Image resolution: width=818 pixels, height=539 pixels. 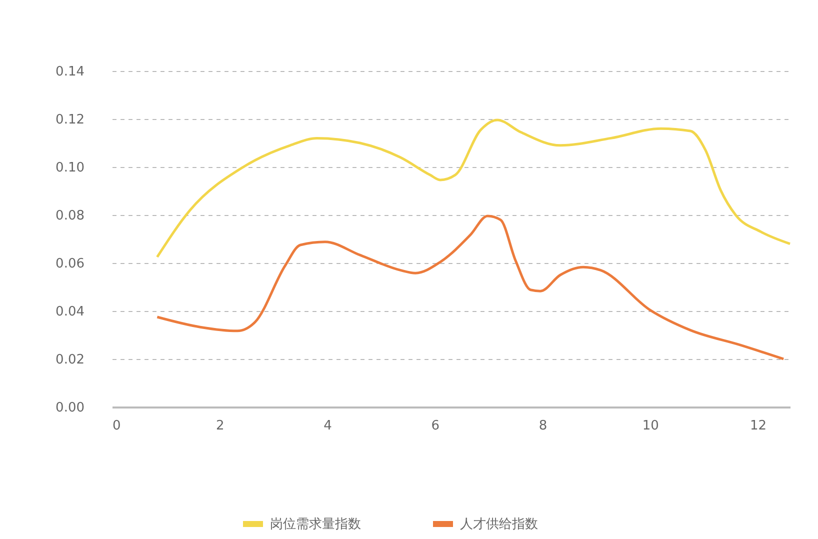 What do you see at coordinates (435, 426) in the screenshot?
I see `x-tick-label: 6` at bounding box center [435, 426].